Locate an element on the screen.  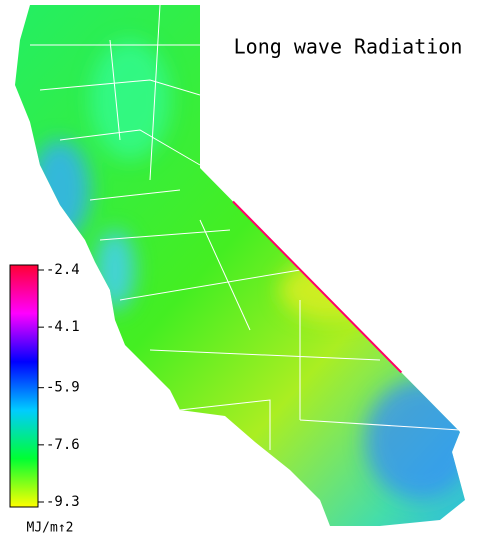
map-title: Long wave Radiation is located at coordinates (348, 47).